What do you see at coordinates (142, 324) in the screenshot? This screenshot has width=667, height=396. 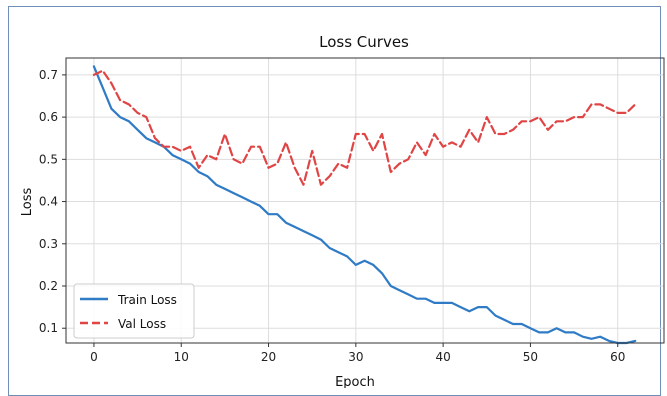 I see `legend-label-val-loss: Val Loss` at bounding box center [142, 324].